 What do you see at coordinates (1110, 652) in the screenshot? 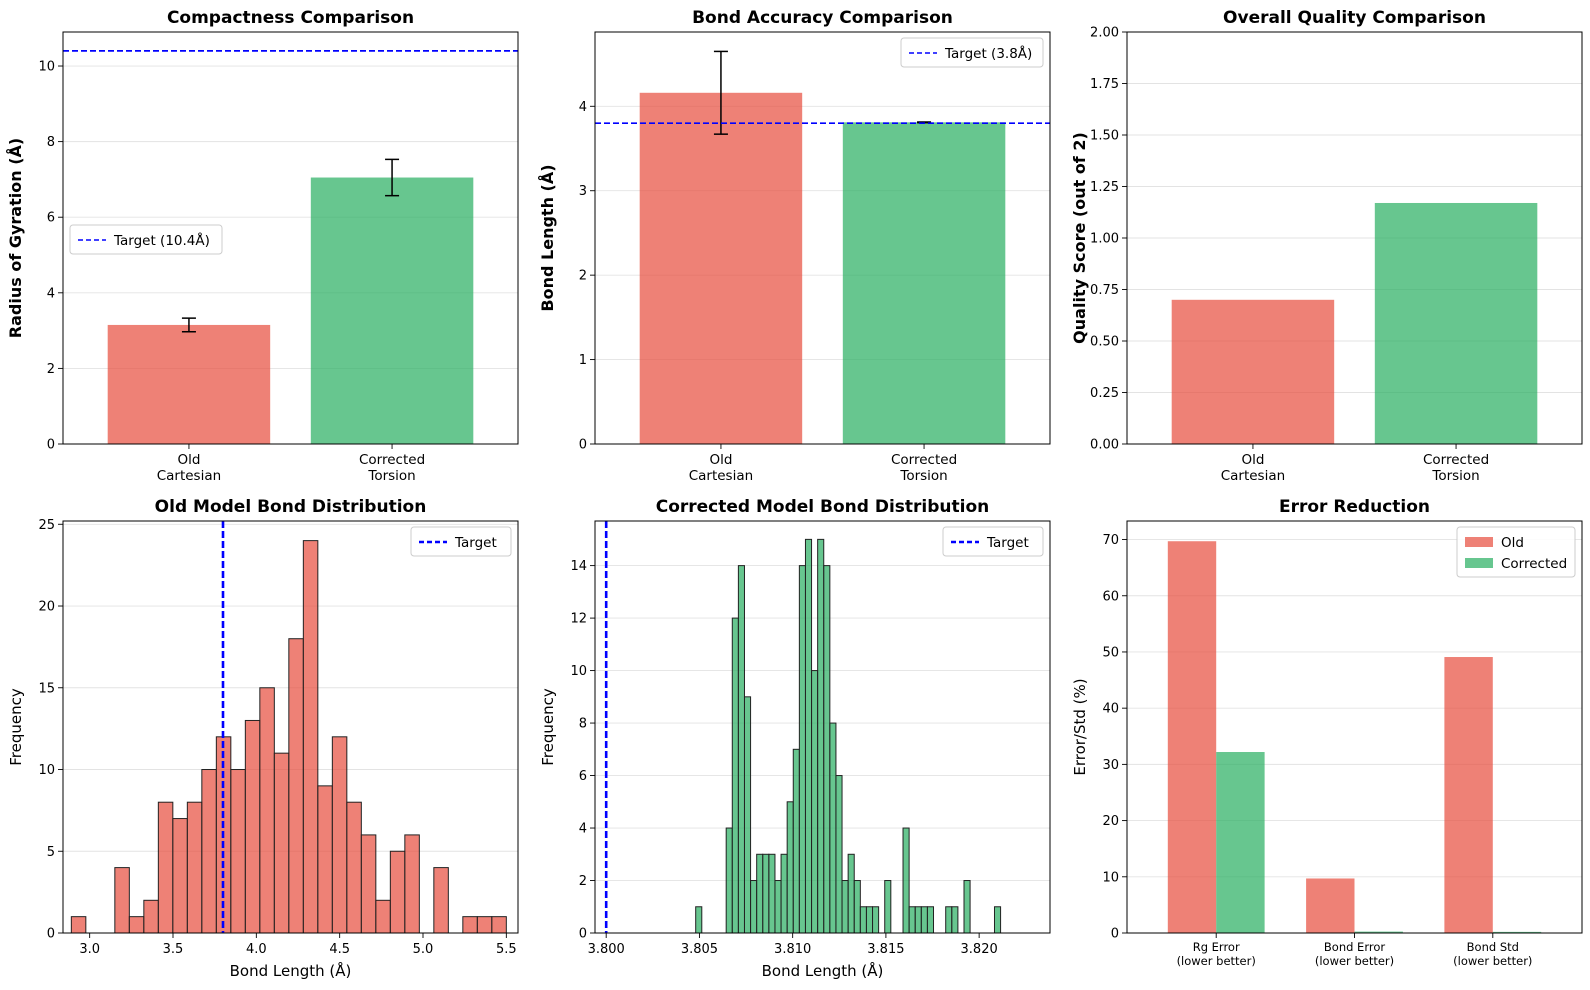
I see `y-tick-label: 50` at bounding box center [1110, 652].